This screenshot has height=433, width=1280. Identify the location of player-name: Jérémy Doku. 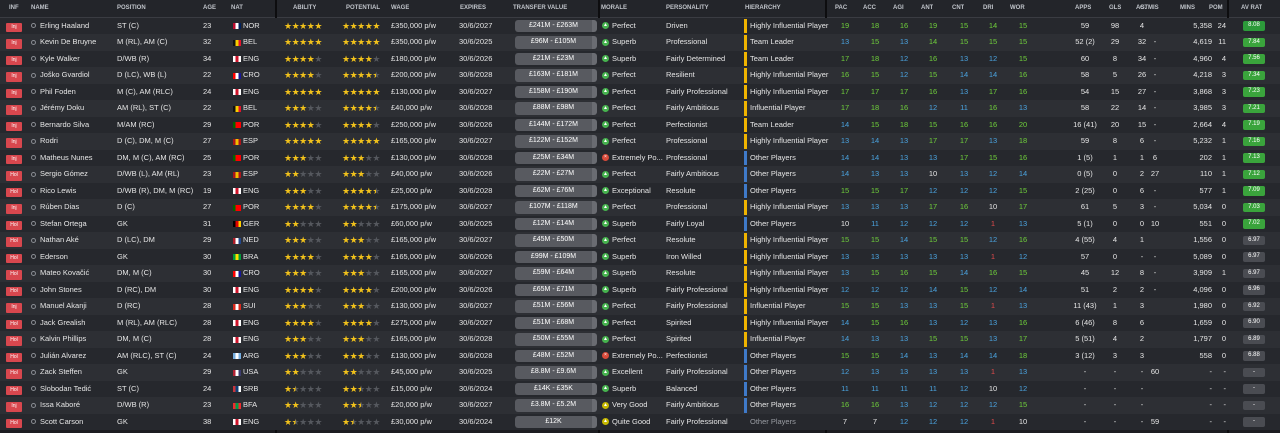
(73, 108).